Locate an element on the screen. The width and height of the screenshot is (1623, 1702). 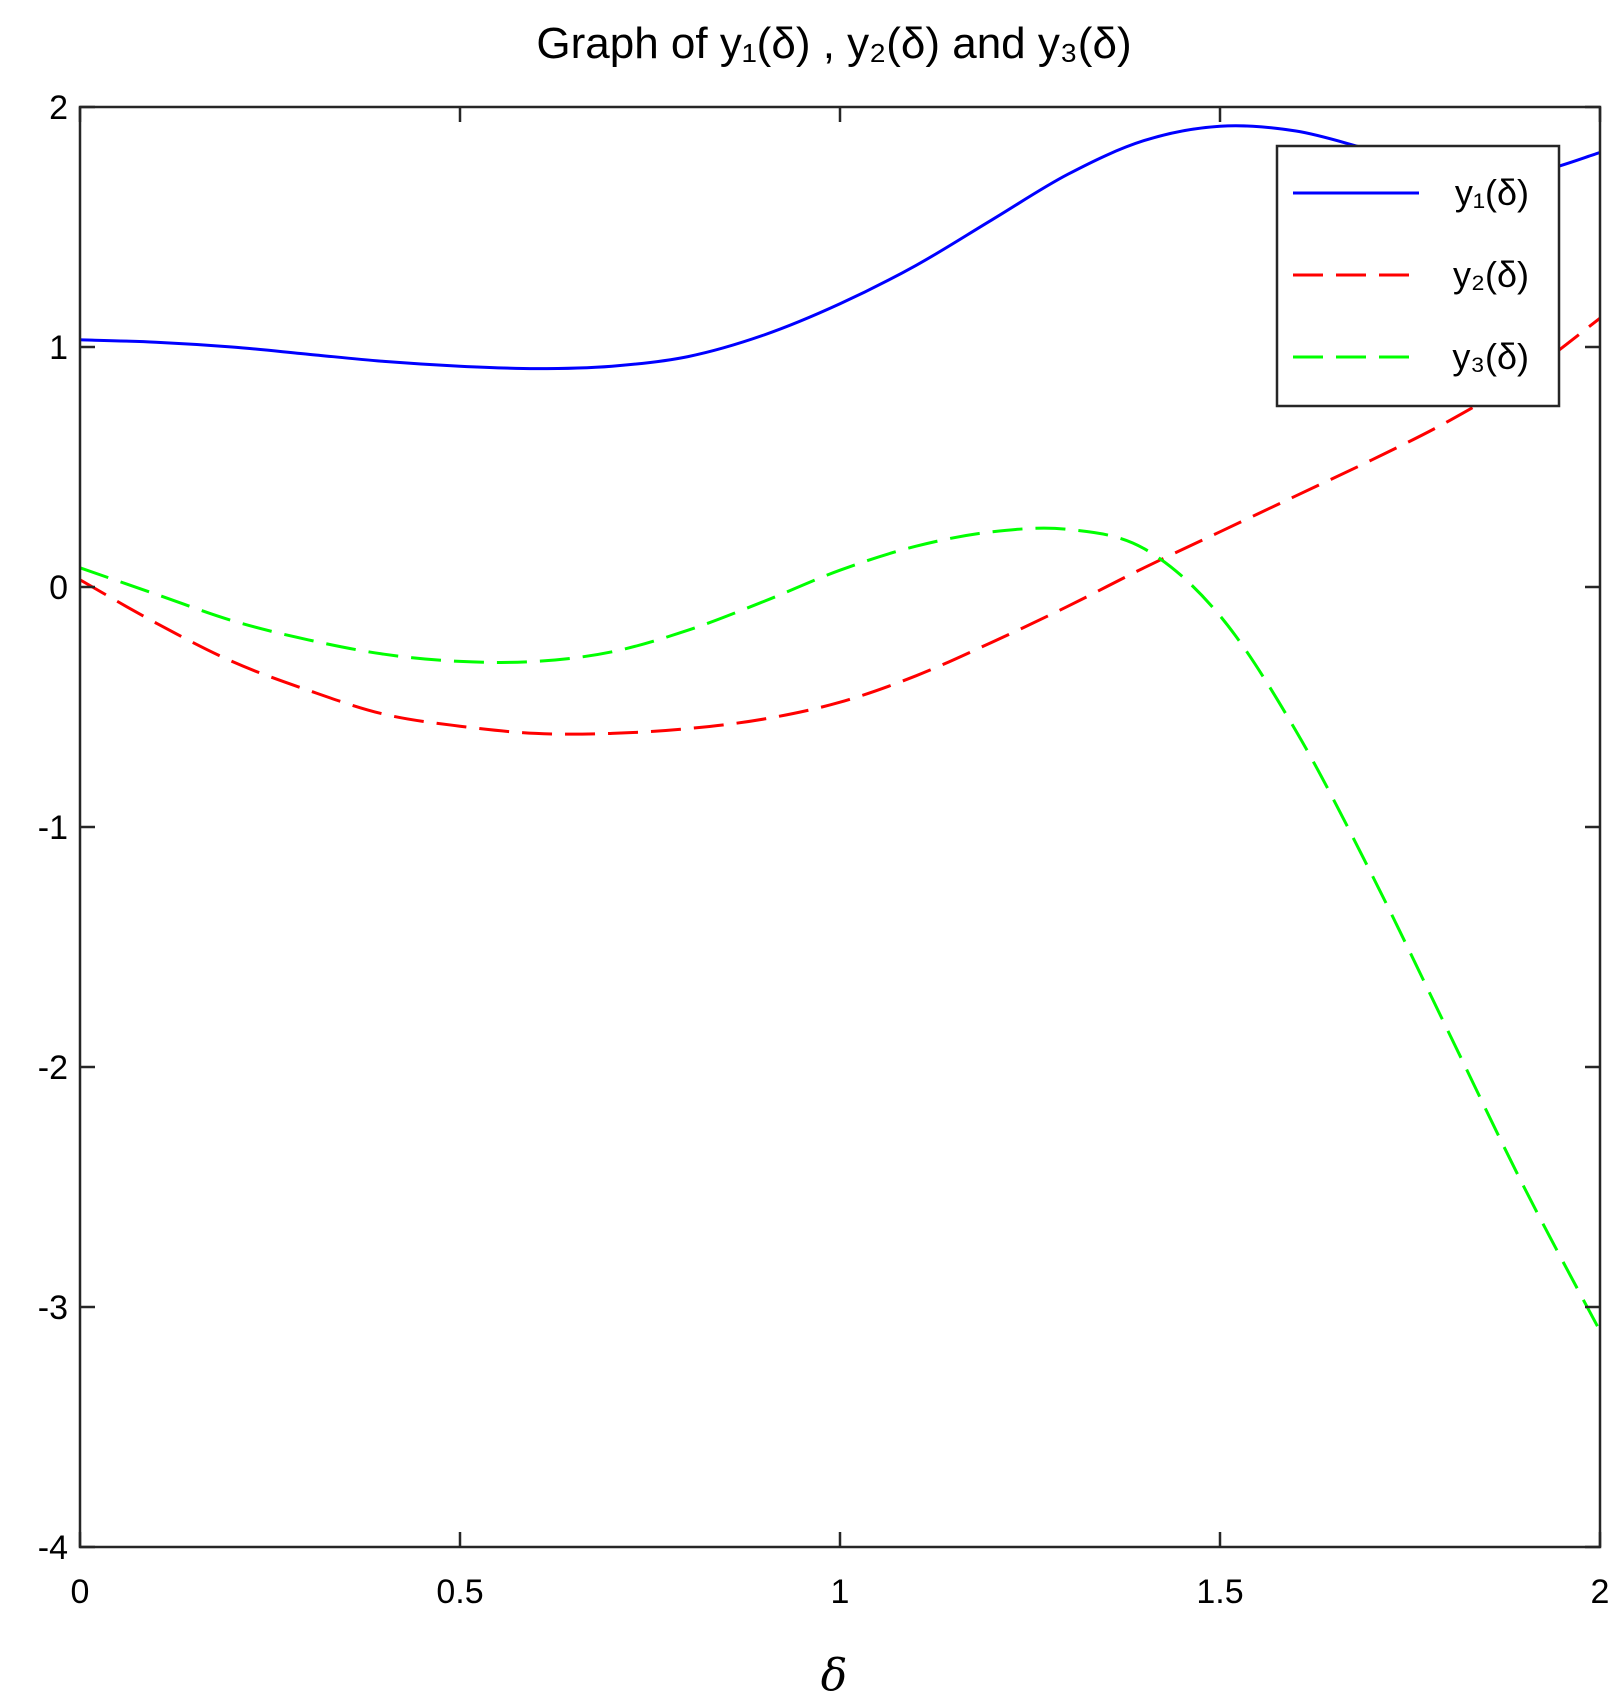
x-tick-label: 0 is located at coordinates (80, 1592).